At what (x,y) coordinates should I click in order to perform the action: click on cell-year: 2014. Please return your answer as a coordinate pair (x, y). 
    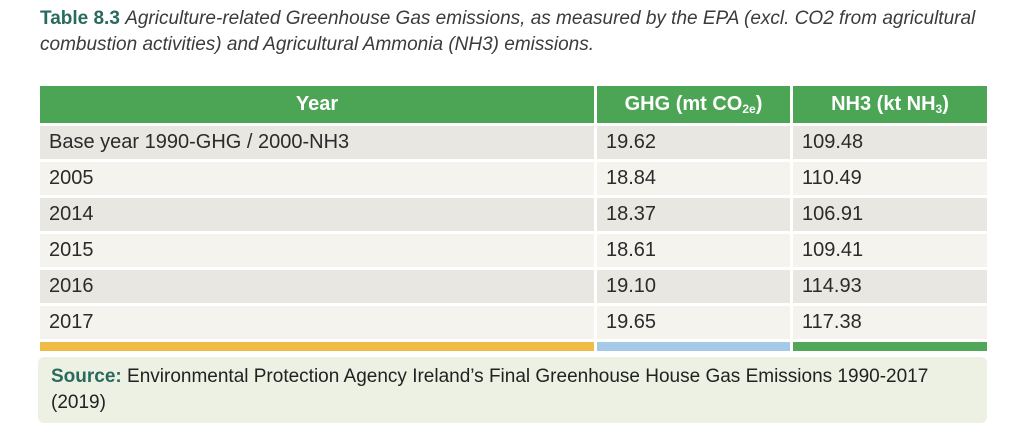
    Looking at the image, I should click on (317, 214).